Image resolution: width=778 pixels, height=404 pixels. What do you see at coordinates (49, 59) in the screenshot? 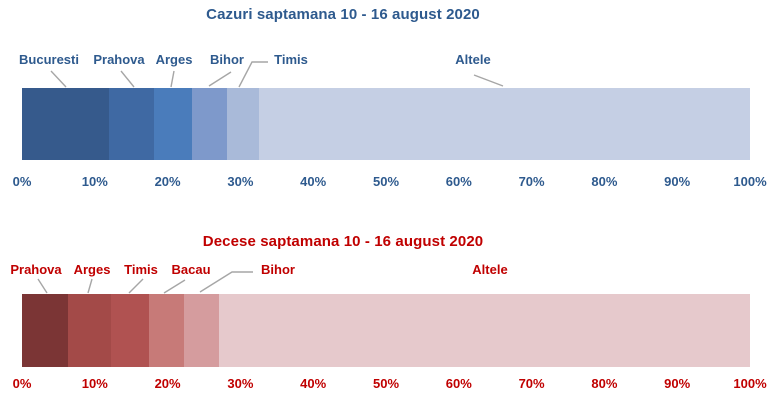
I see `category-label-bucuresti: Bucuresti` at bounding box center [49, 59].